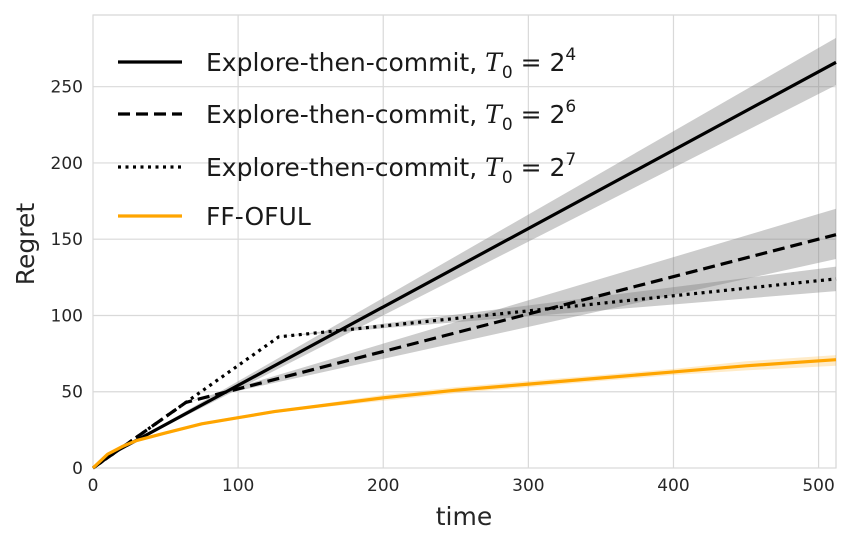 This screenshot has width=857, height=533. Describe the element at coordinates (383, 486) in the screenshot. I see `x-tick-label: 200` at that location.